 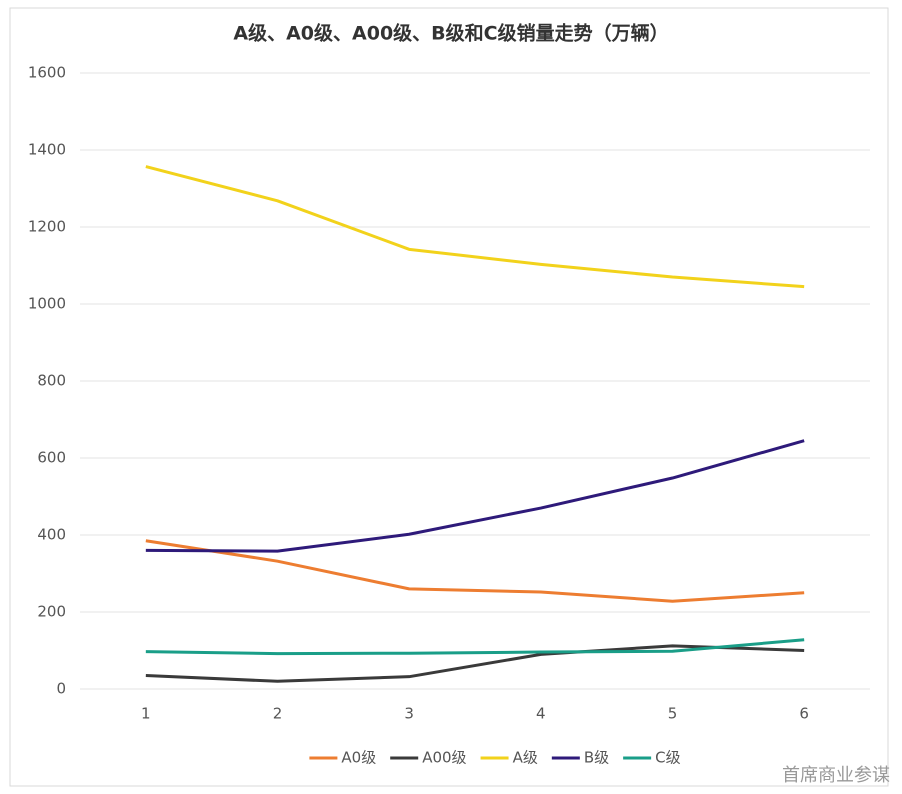 I want to click on y-tick-label: 1600, so click(x=47, y=73).